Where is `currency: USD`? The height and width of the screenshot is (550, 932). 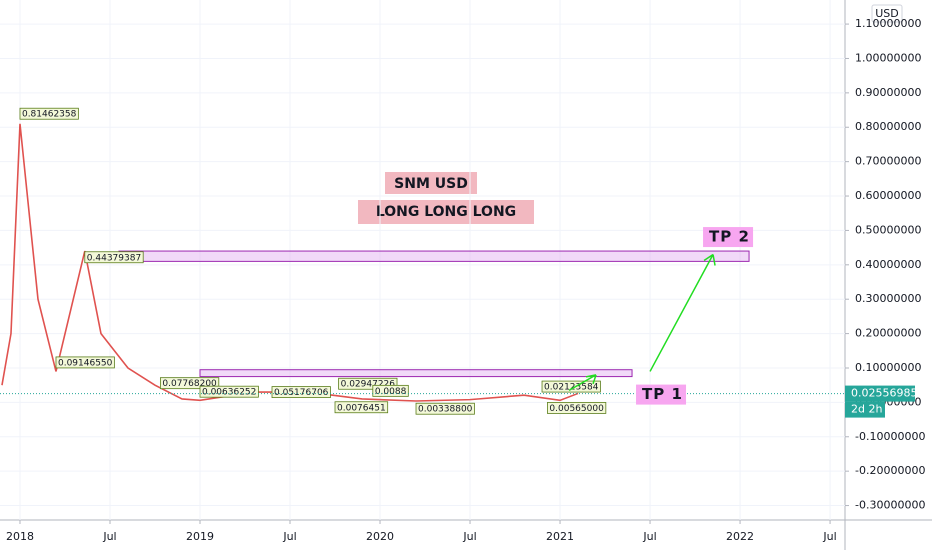 currency: USD is located at coordinates (887, 13).